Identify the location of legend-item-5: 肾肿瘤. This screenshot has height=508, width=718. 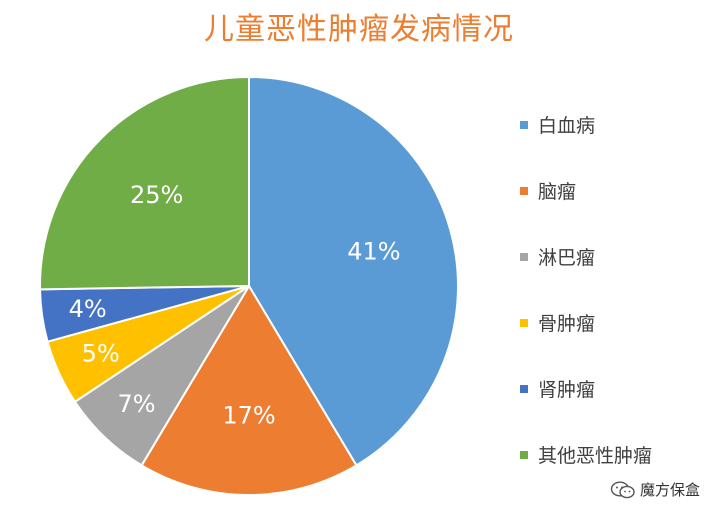
(586, 388).